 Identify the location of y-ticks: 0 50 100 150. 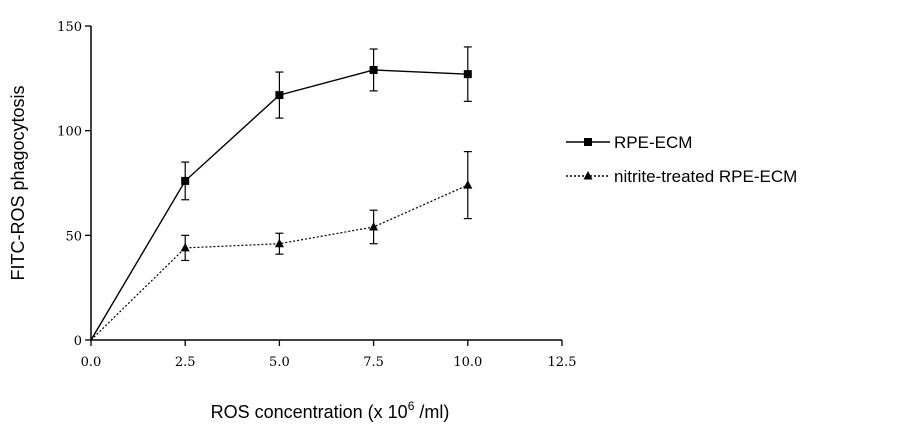
(74, 184).